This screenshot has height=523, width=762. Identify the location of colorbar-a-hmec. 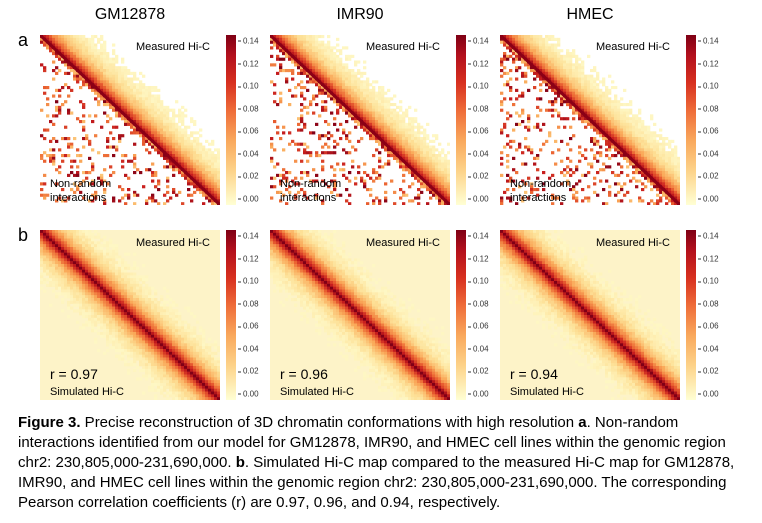
(691, 120).